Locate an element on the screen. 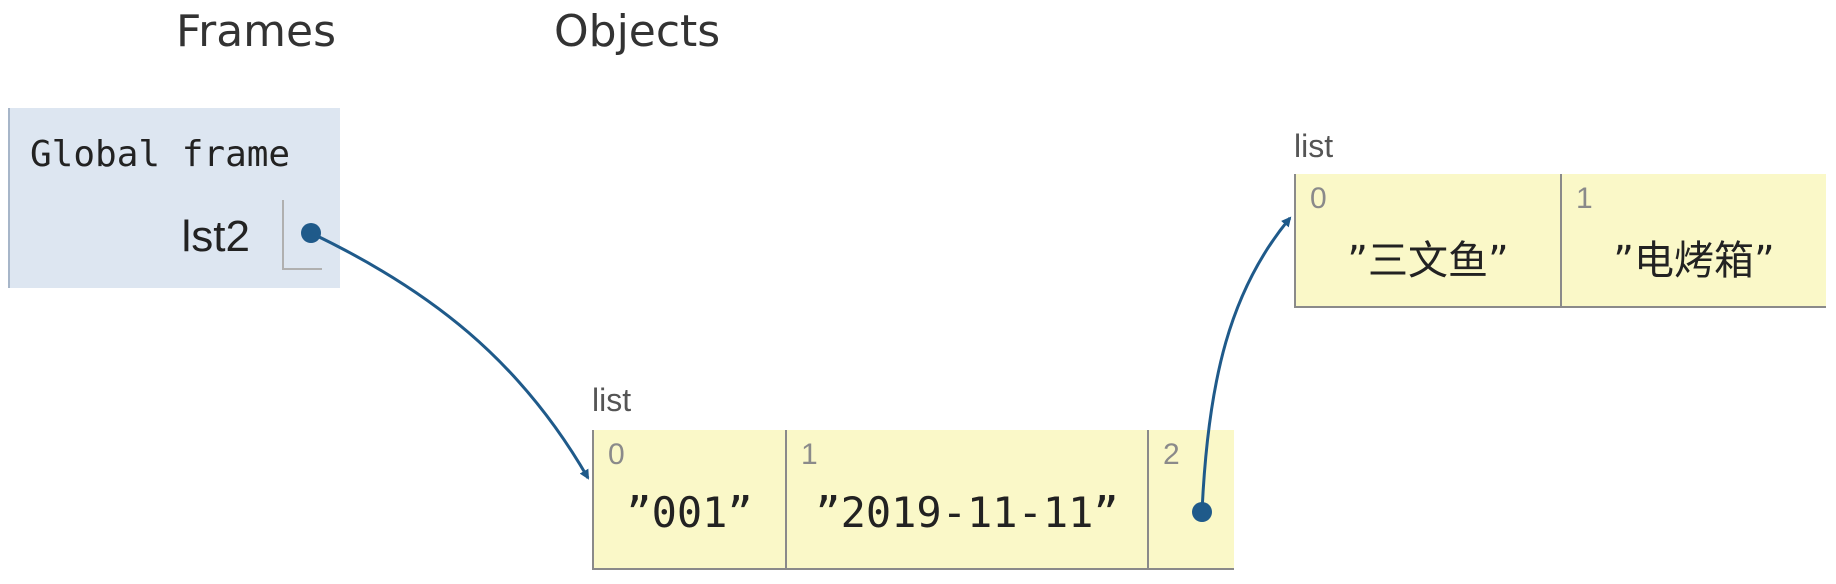  variable-pointer-cell is located at coordinates (302, 235).